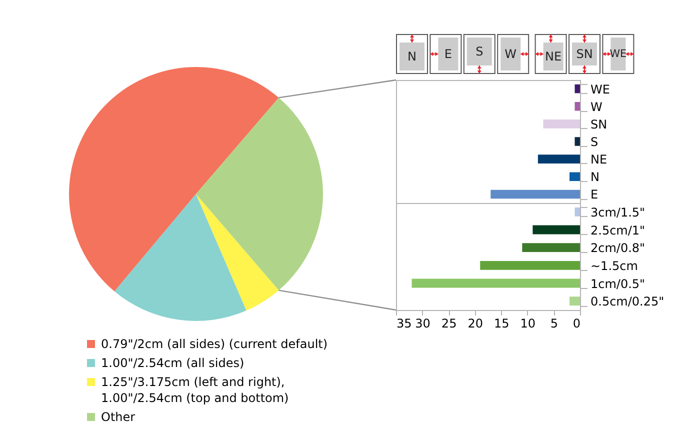 The width and height of the screenshot is (674, 426). I want to click on x-tick-label: 25, so click(449, 323).